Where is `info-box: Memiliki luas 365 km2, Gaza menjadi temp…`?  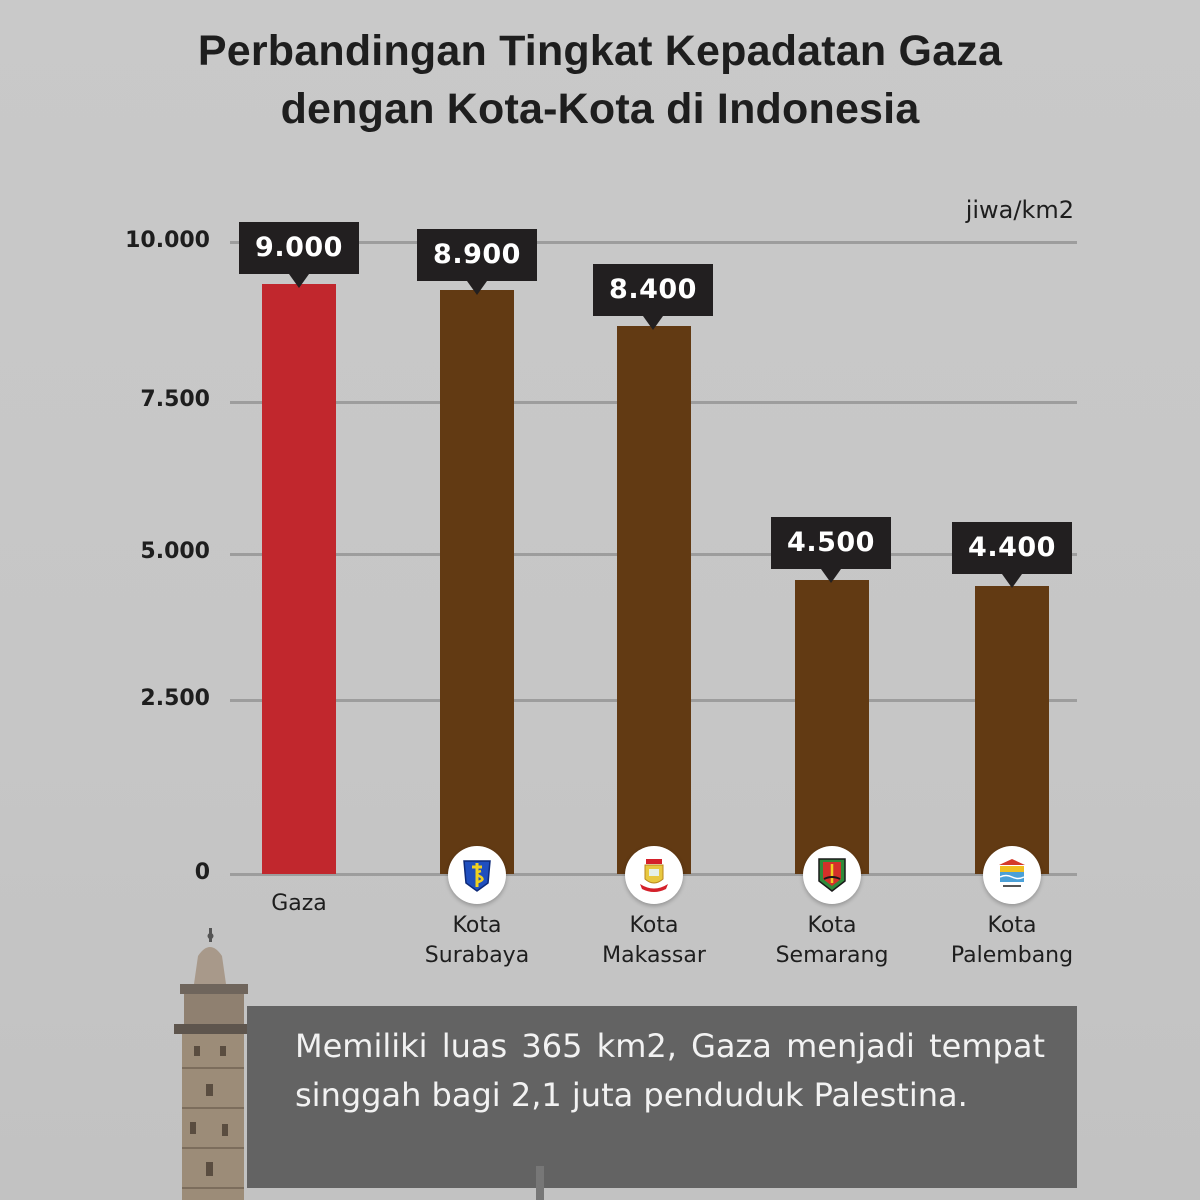
info-box: Memiliki luas 365 km2, Gaza menjadi temp… is located at coordinates (662, 1097).